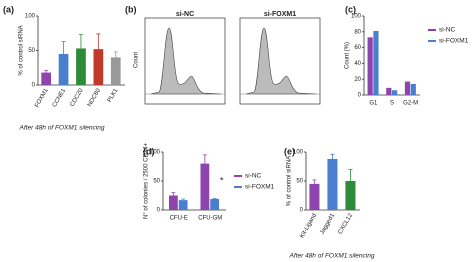 The height and width of the screenshot is (262, 474). What do you see at coordinates (147, 181) in the screenshot?
I see `y-axis-label: N° of colonies / 2500 CD34+` at bounding box center [147, 181].